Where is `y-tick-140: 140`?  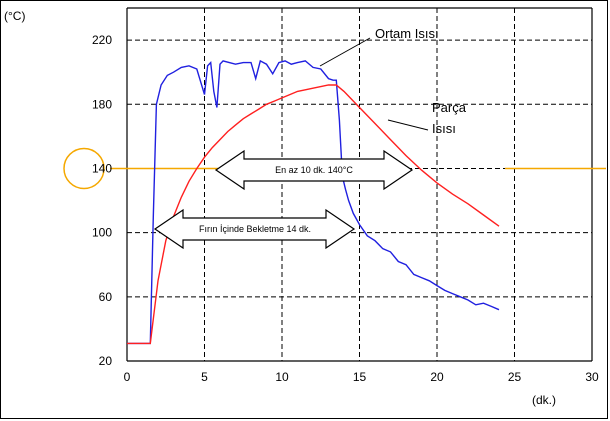 y-tick-140: 140 is located at coordinates (102, 168).